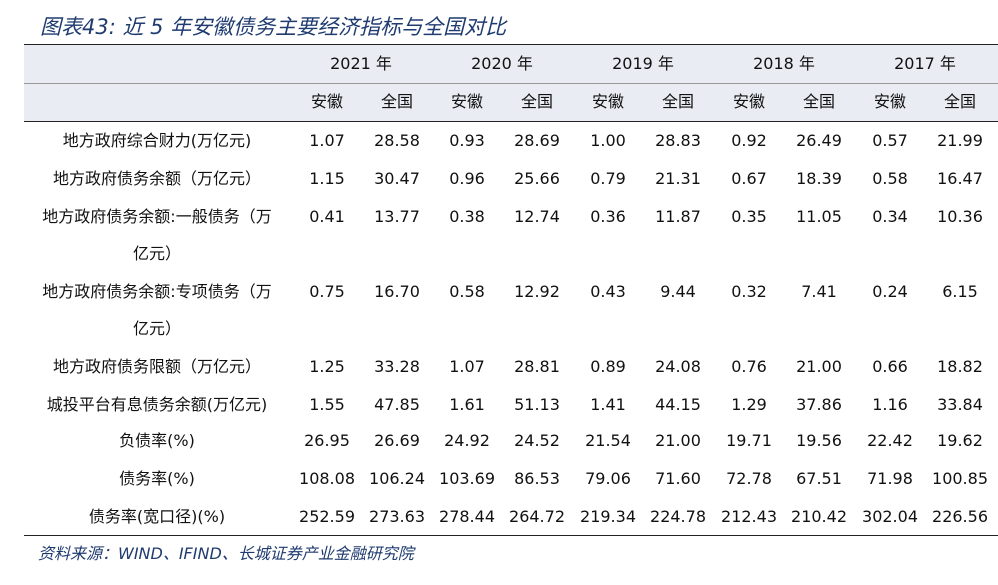 The width and height of the screenshot is (998, 585). What do you see at coordinates (467, 366) in the screenshot?
I see `table-cell: 1.07` at bounding box center [467, 366].